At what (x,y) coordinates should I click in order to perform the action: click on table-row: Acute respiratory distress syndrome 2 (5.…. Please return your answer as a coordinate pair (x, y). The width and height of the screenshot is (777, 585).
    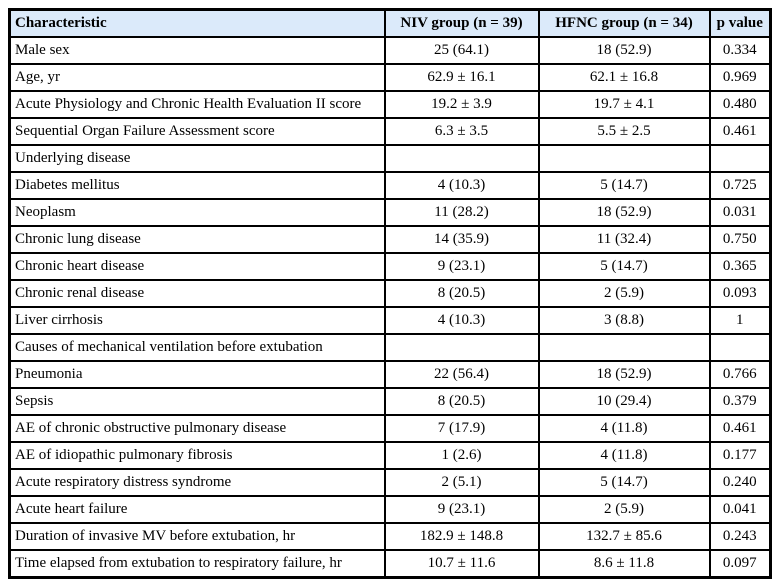
    Looking at the image, I should click on (390, 482).